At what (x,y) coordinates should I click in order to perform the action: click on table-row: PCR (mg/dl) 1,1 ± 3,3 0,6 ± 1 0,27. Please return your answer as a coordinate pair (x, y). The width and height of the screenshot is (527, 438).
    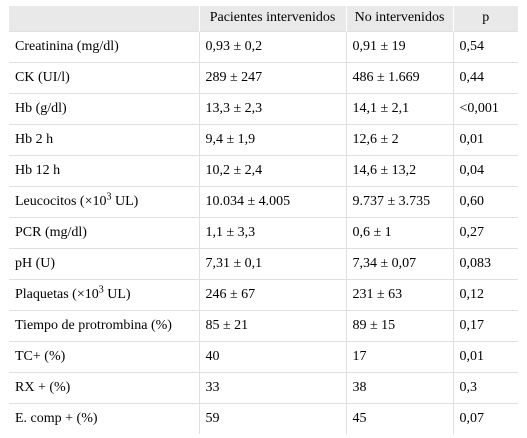
    Looking at the image, I should click on (263, 232).